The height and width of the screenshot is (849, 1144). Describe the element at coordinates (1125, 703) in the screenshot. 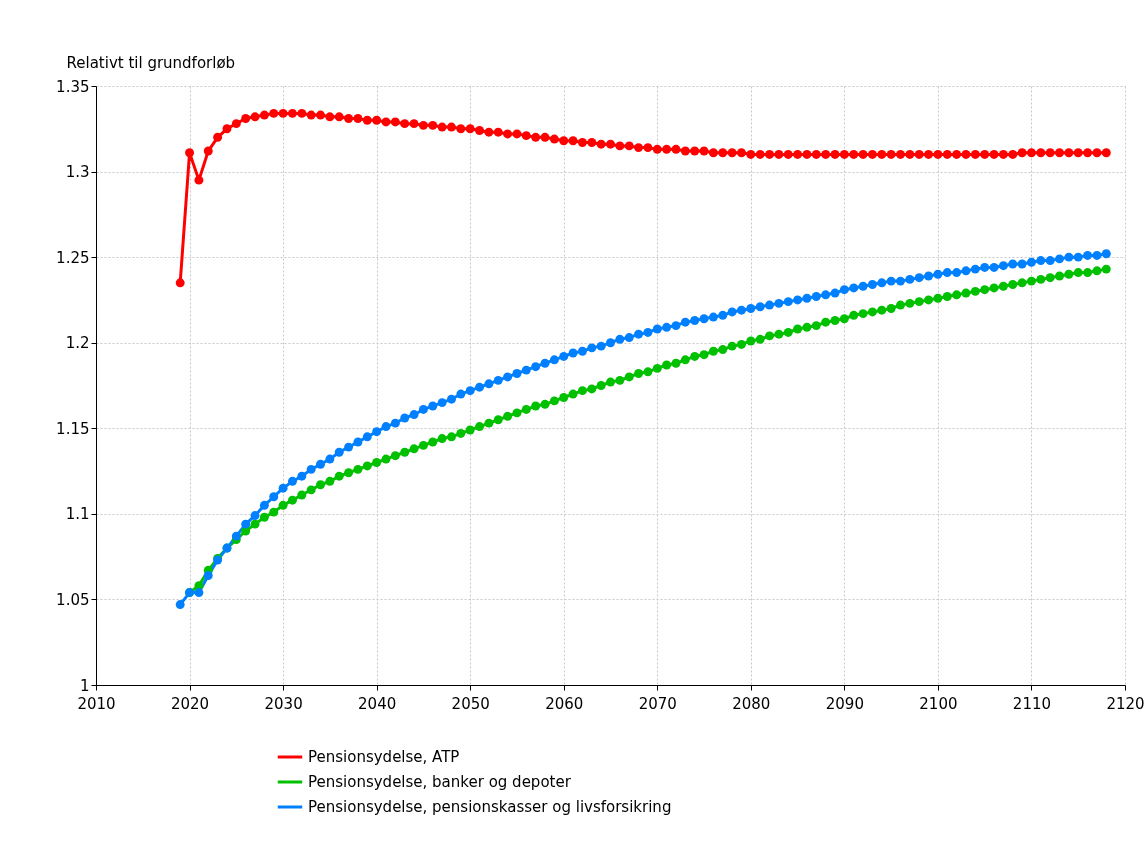

I see `x-tick-label: 2120` at that location.